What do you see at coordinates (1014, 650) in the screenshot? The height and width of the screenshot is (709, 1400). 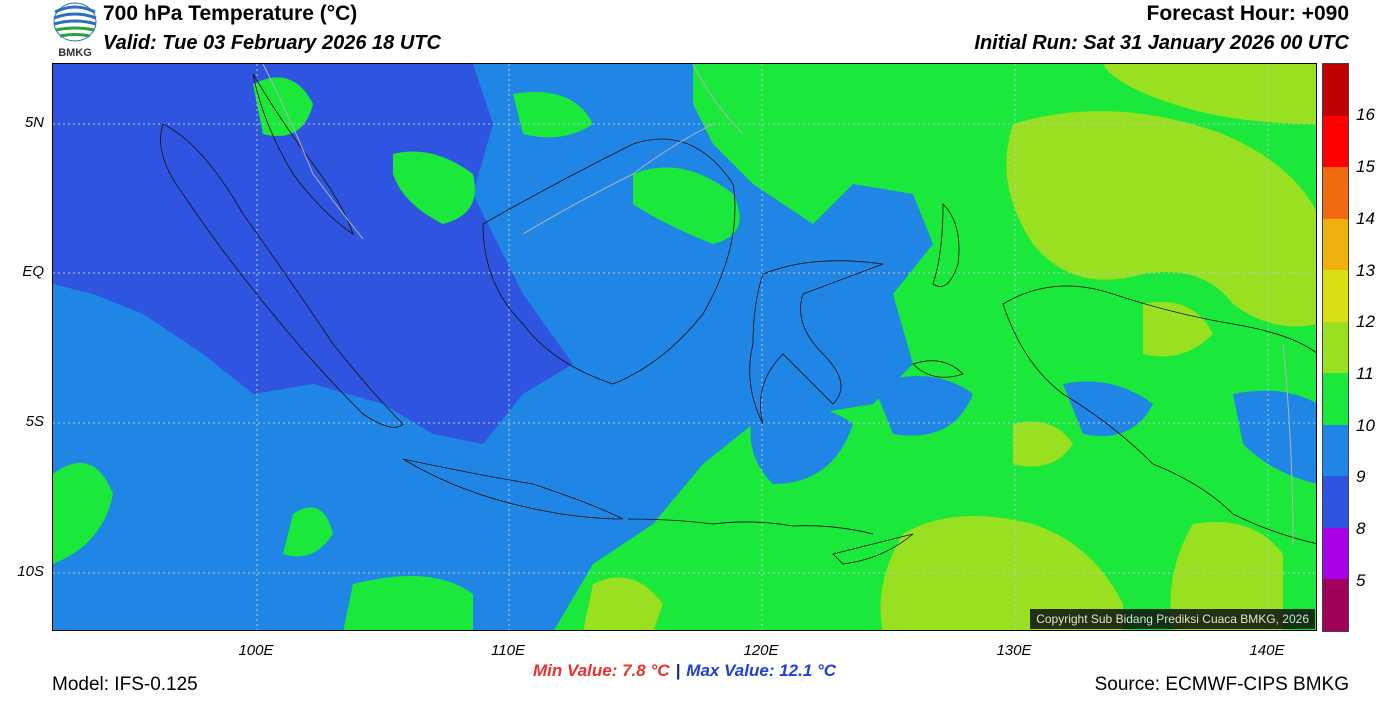 I see `lon-label-130e: 130E` at bounding box center [1014, 650].